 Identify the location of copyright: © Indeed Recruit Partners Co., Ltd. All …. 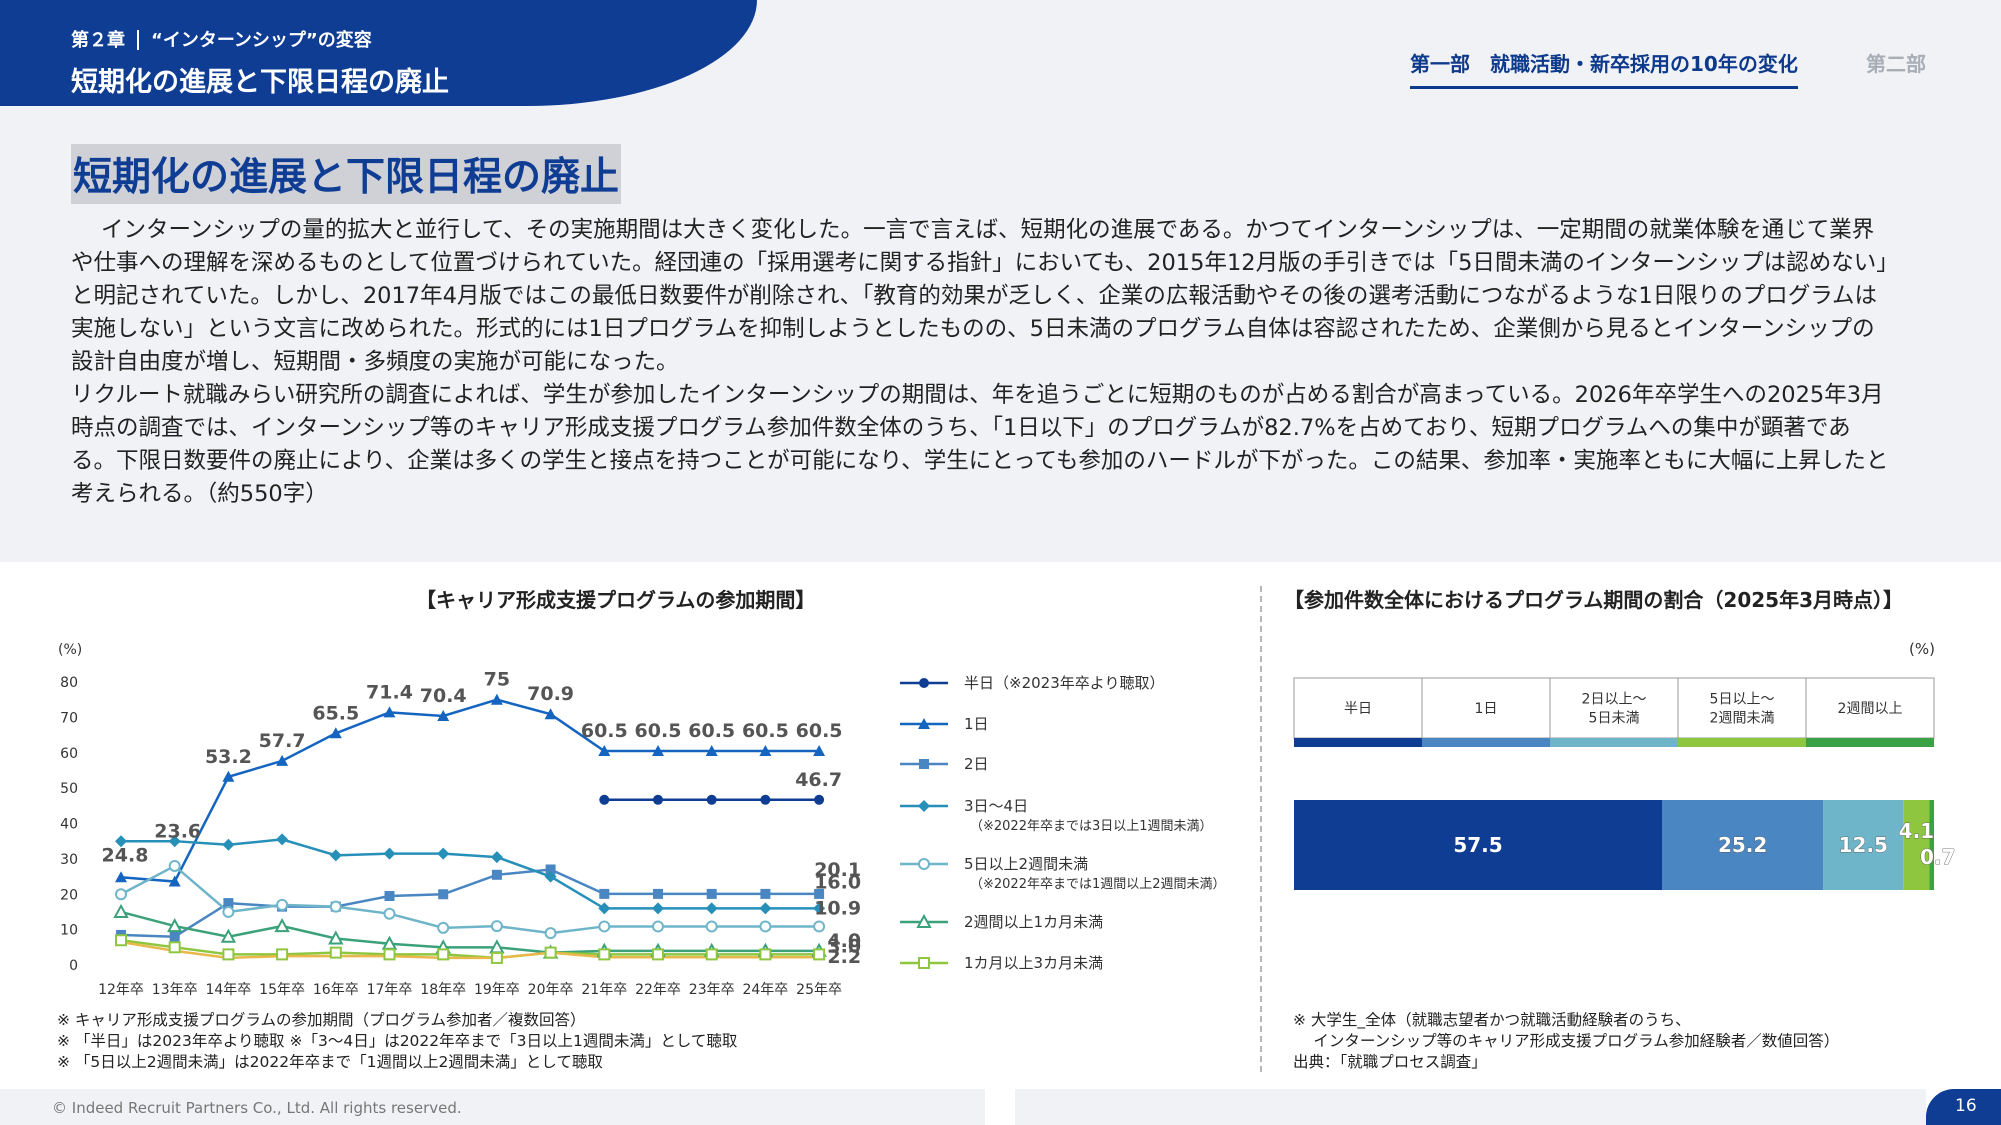
(257, 1108).